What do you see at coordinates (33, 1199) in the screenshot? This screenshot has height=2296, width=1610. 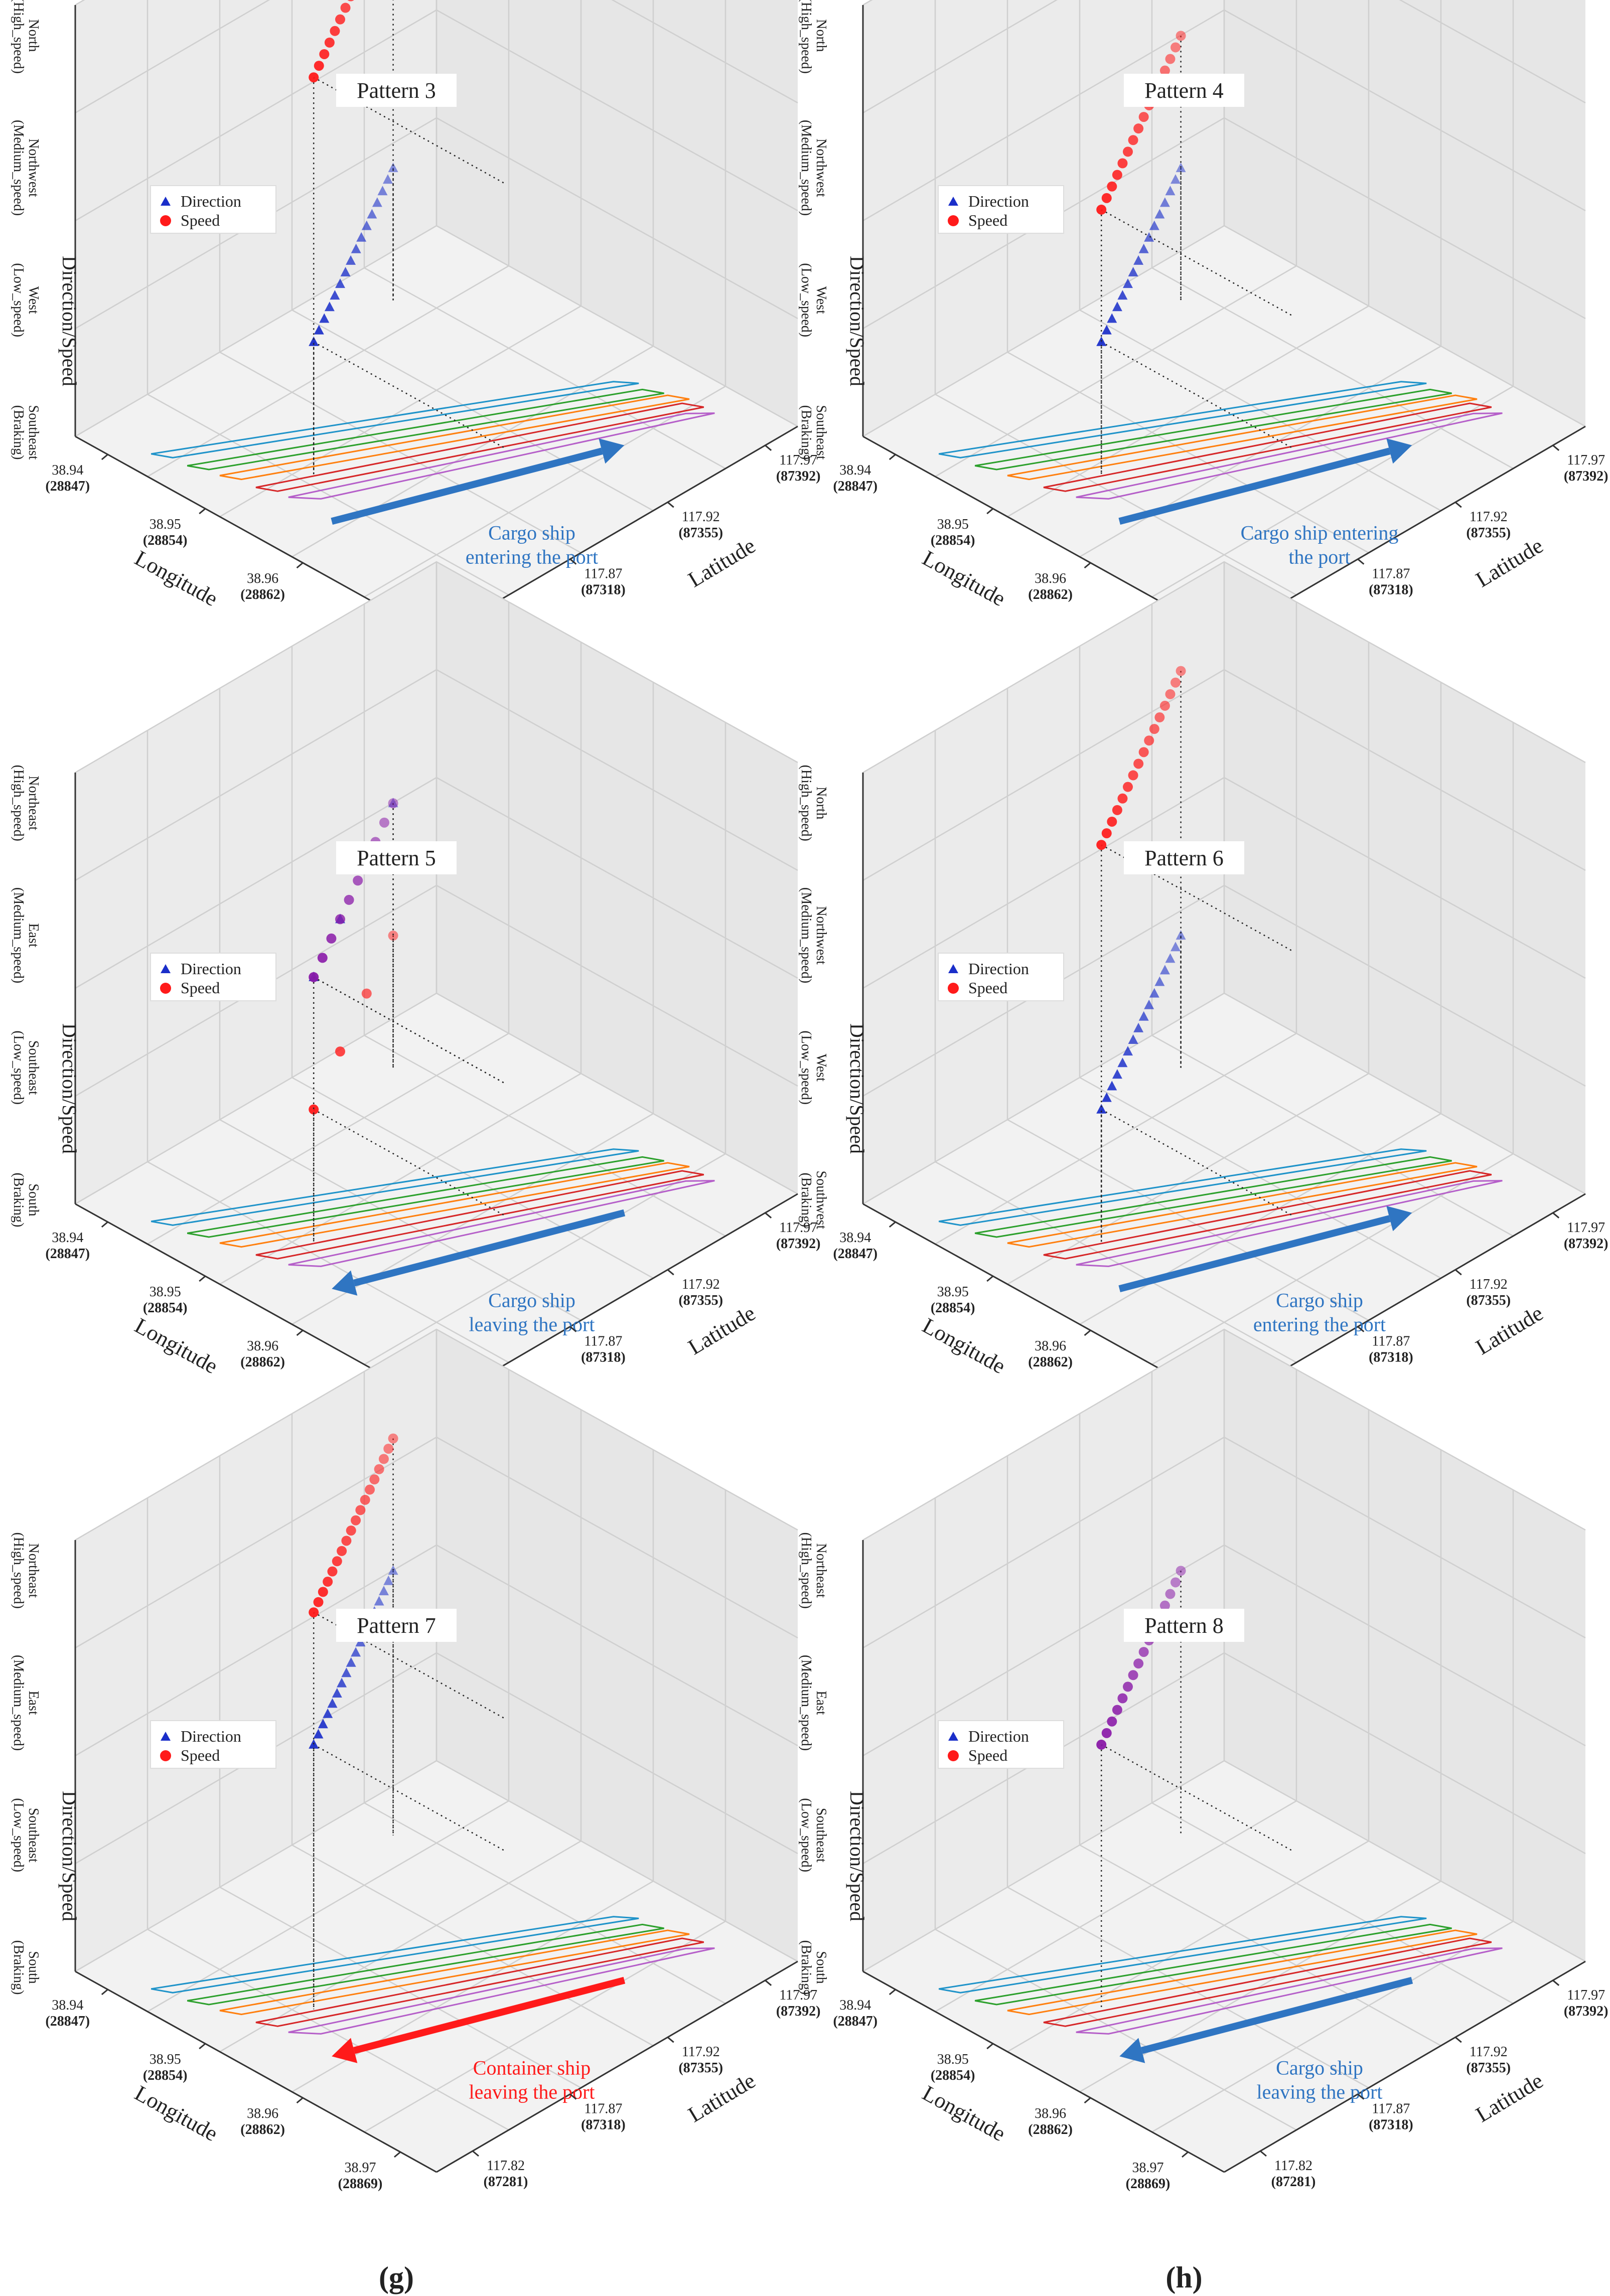 I see `z-level-label: South` at bounding box center [33, 1199].